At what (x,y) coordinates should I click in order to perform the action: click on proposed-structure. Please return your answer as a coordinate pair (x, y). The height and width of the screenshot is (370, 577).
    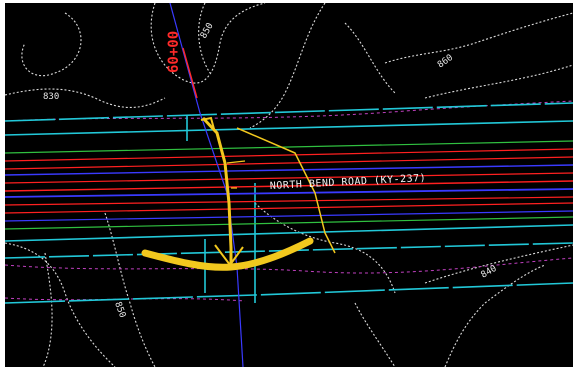
    Looking at the image, I should click on (238, 193).